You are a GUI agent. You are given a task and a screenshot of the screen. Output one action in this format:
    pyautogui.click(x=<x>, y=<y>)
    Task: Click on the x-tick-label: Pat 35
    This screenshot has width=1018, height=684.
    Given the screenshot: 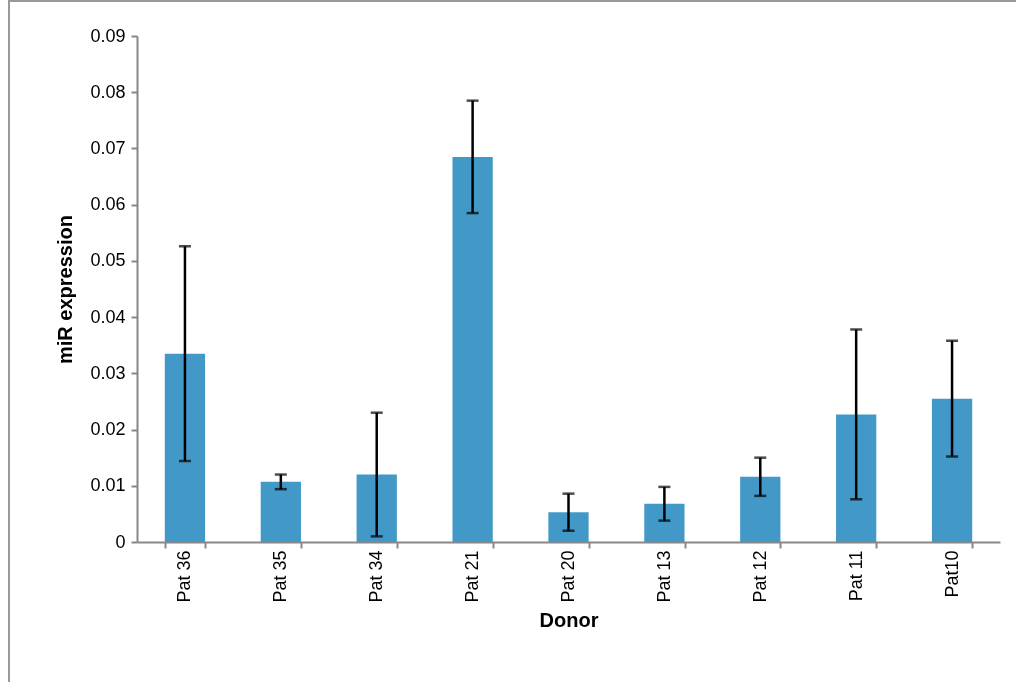 What is the action you would take?
    pyautogui.click(x=280, y=576)
    